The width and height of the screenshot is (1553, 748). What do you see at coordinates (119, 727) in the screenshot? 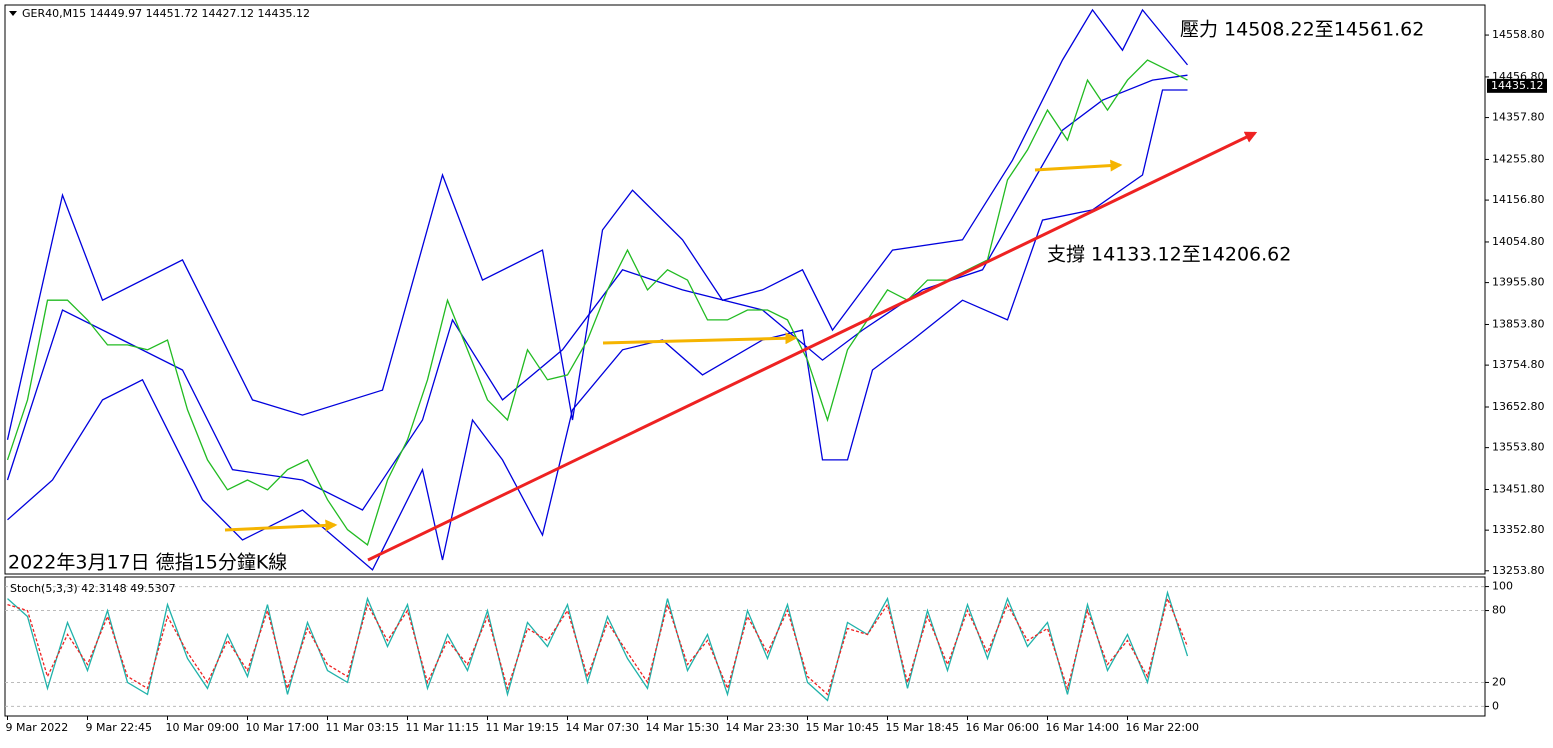
I see `x-tick-label: 9 Mar 22:45` at bounding box center [119, 727].